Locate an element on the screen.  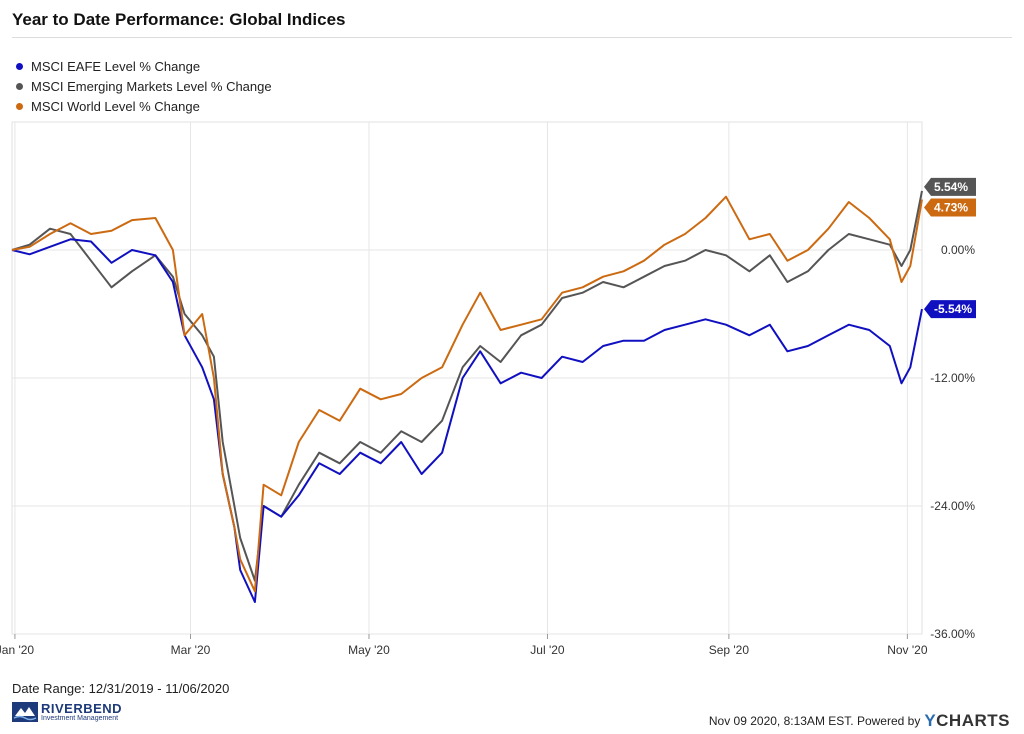
legend-label-em: MSCI Emerging Markets Level % Change is located at coordinates (151, 86).